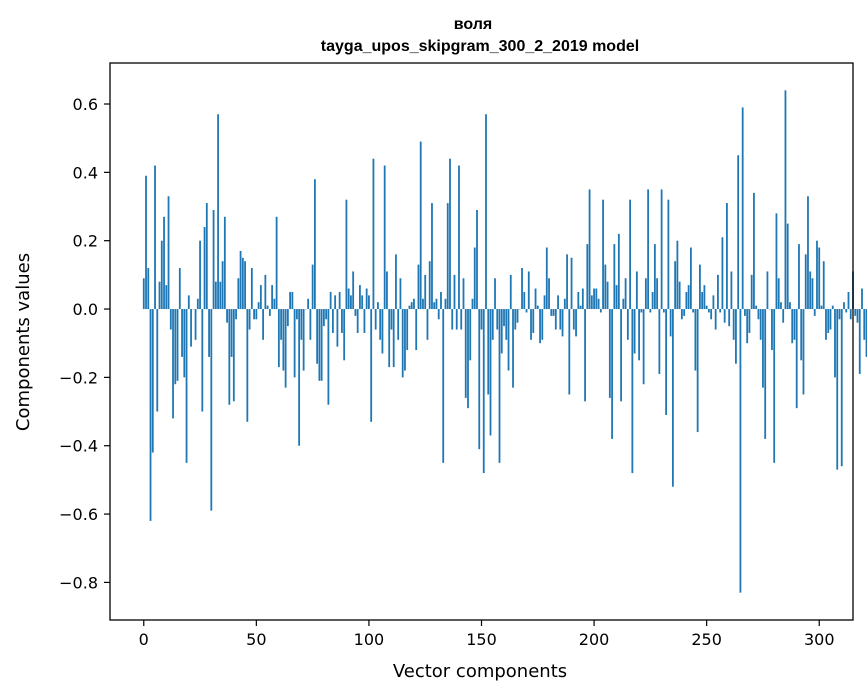  I want to click on x-tick-label: 200, so click(594, 639).